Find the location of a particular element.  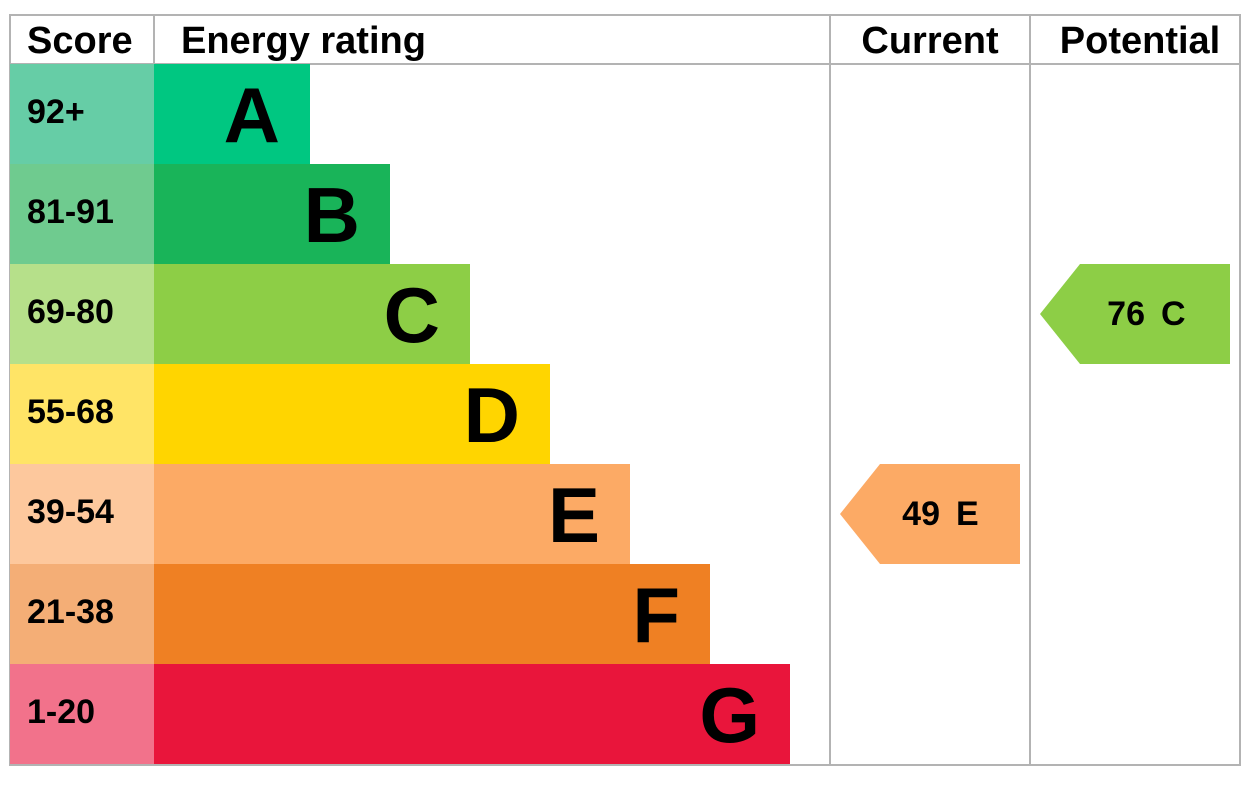

rating-letter-g: G is located at coordinates (729, 715).